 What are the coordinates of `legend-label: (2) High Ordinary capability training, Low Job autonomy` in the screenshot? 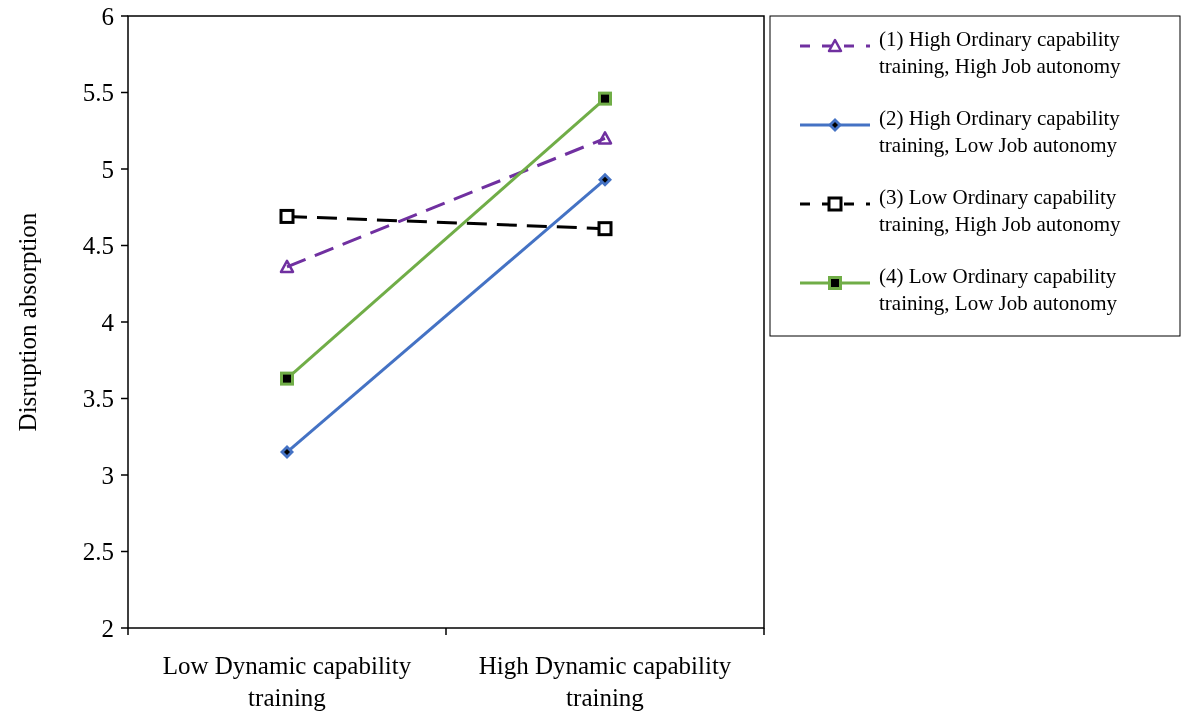 It's located at (1000, 131).